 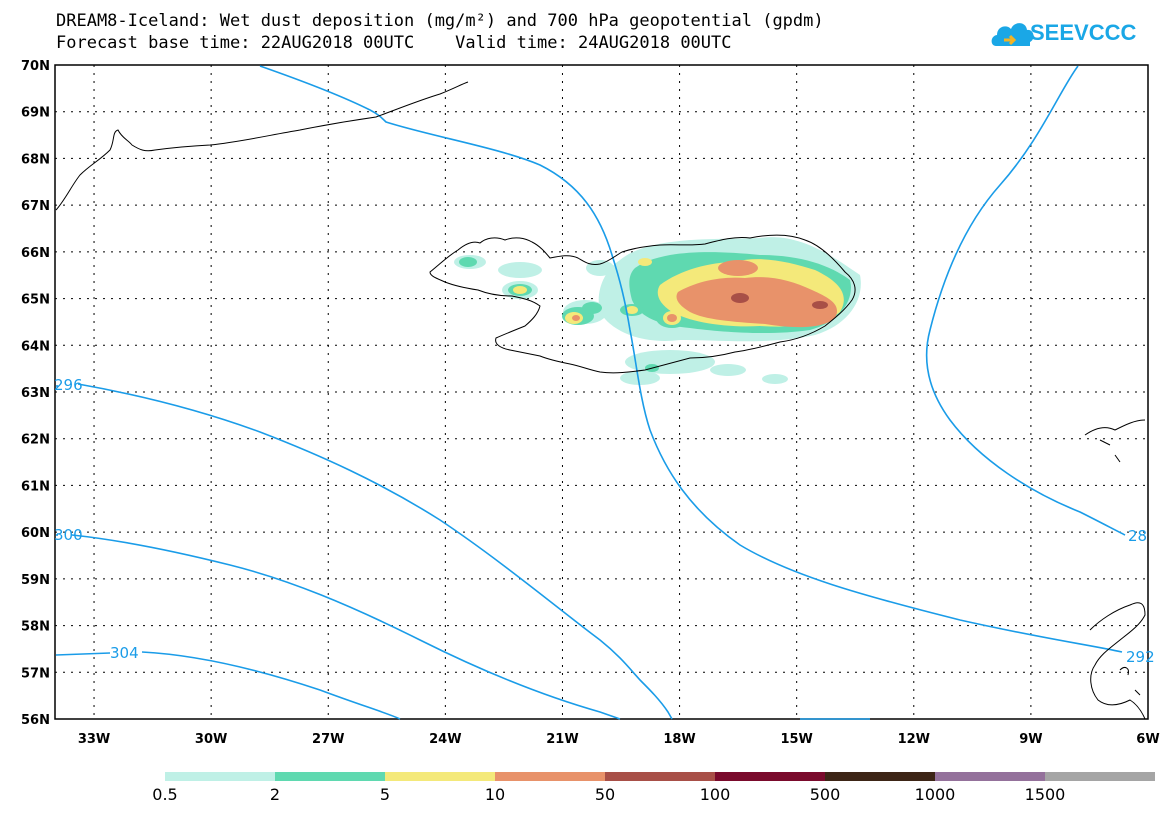 I want to click on legend-label: 2, so click(x=275, y=794).